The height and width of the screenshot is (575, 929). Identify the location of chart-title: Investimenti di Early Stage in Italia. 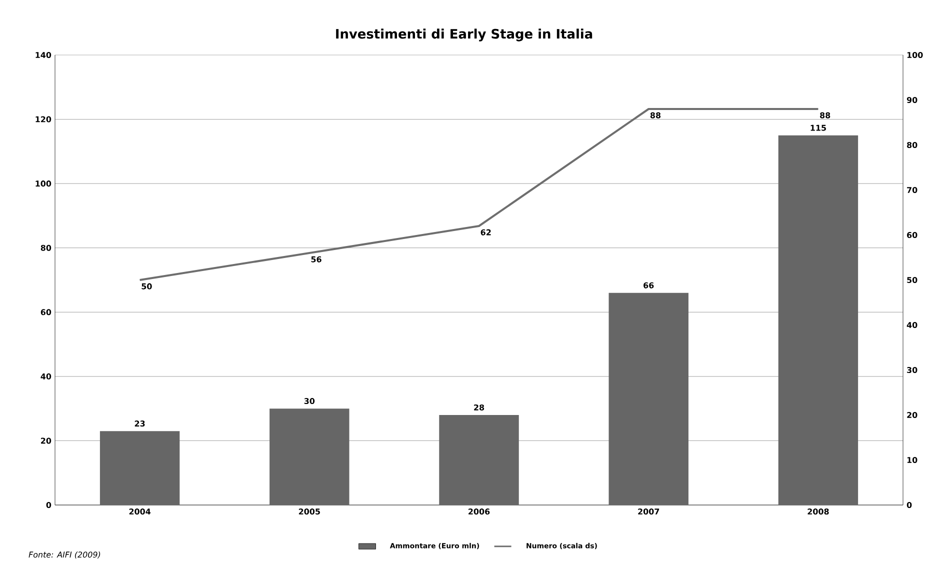
(464, 35).